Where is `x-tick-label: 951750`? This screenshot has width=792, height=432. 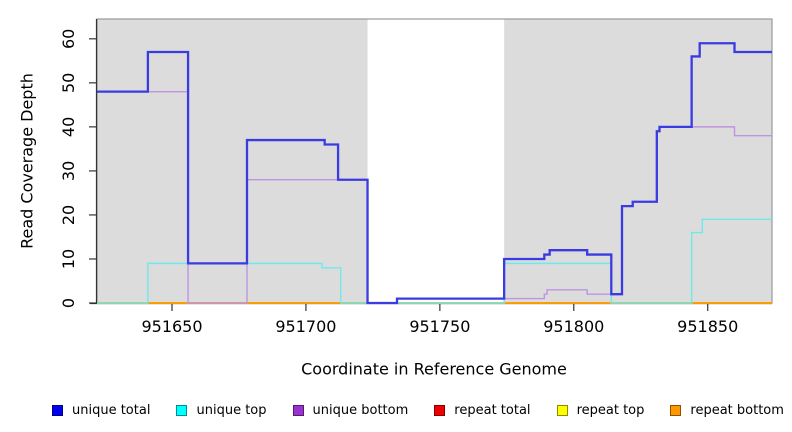 x-tick-label: 951750 is located at coordinates (439, 326).